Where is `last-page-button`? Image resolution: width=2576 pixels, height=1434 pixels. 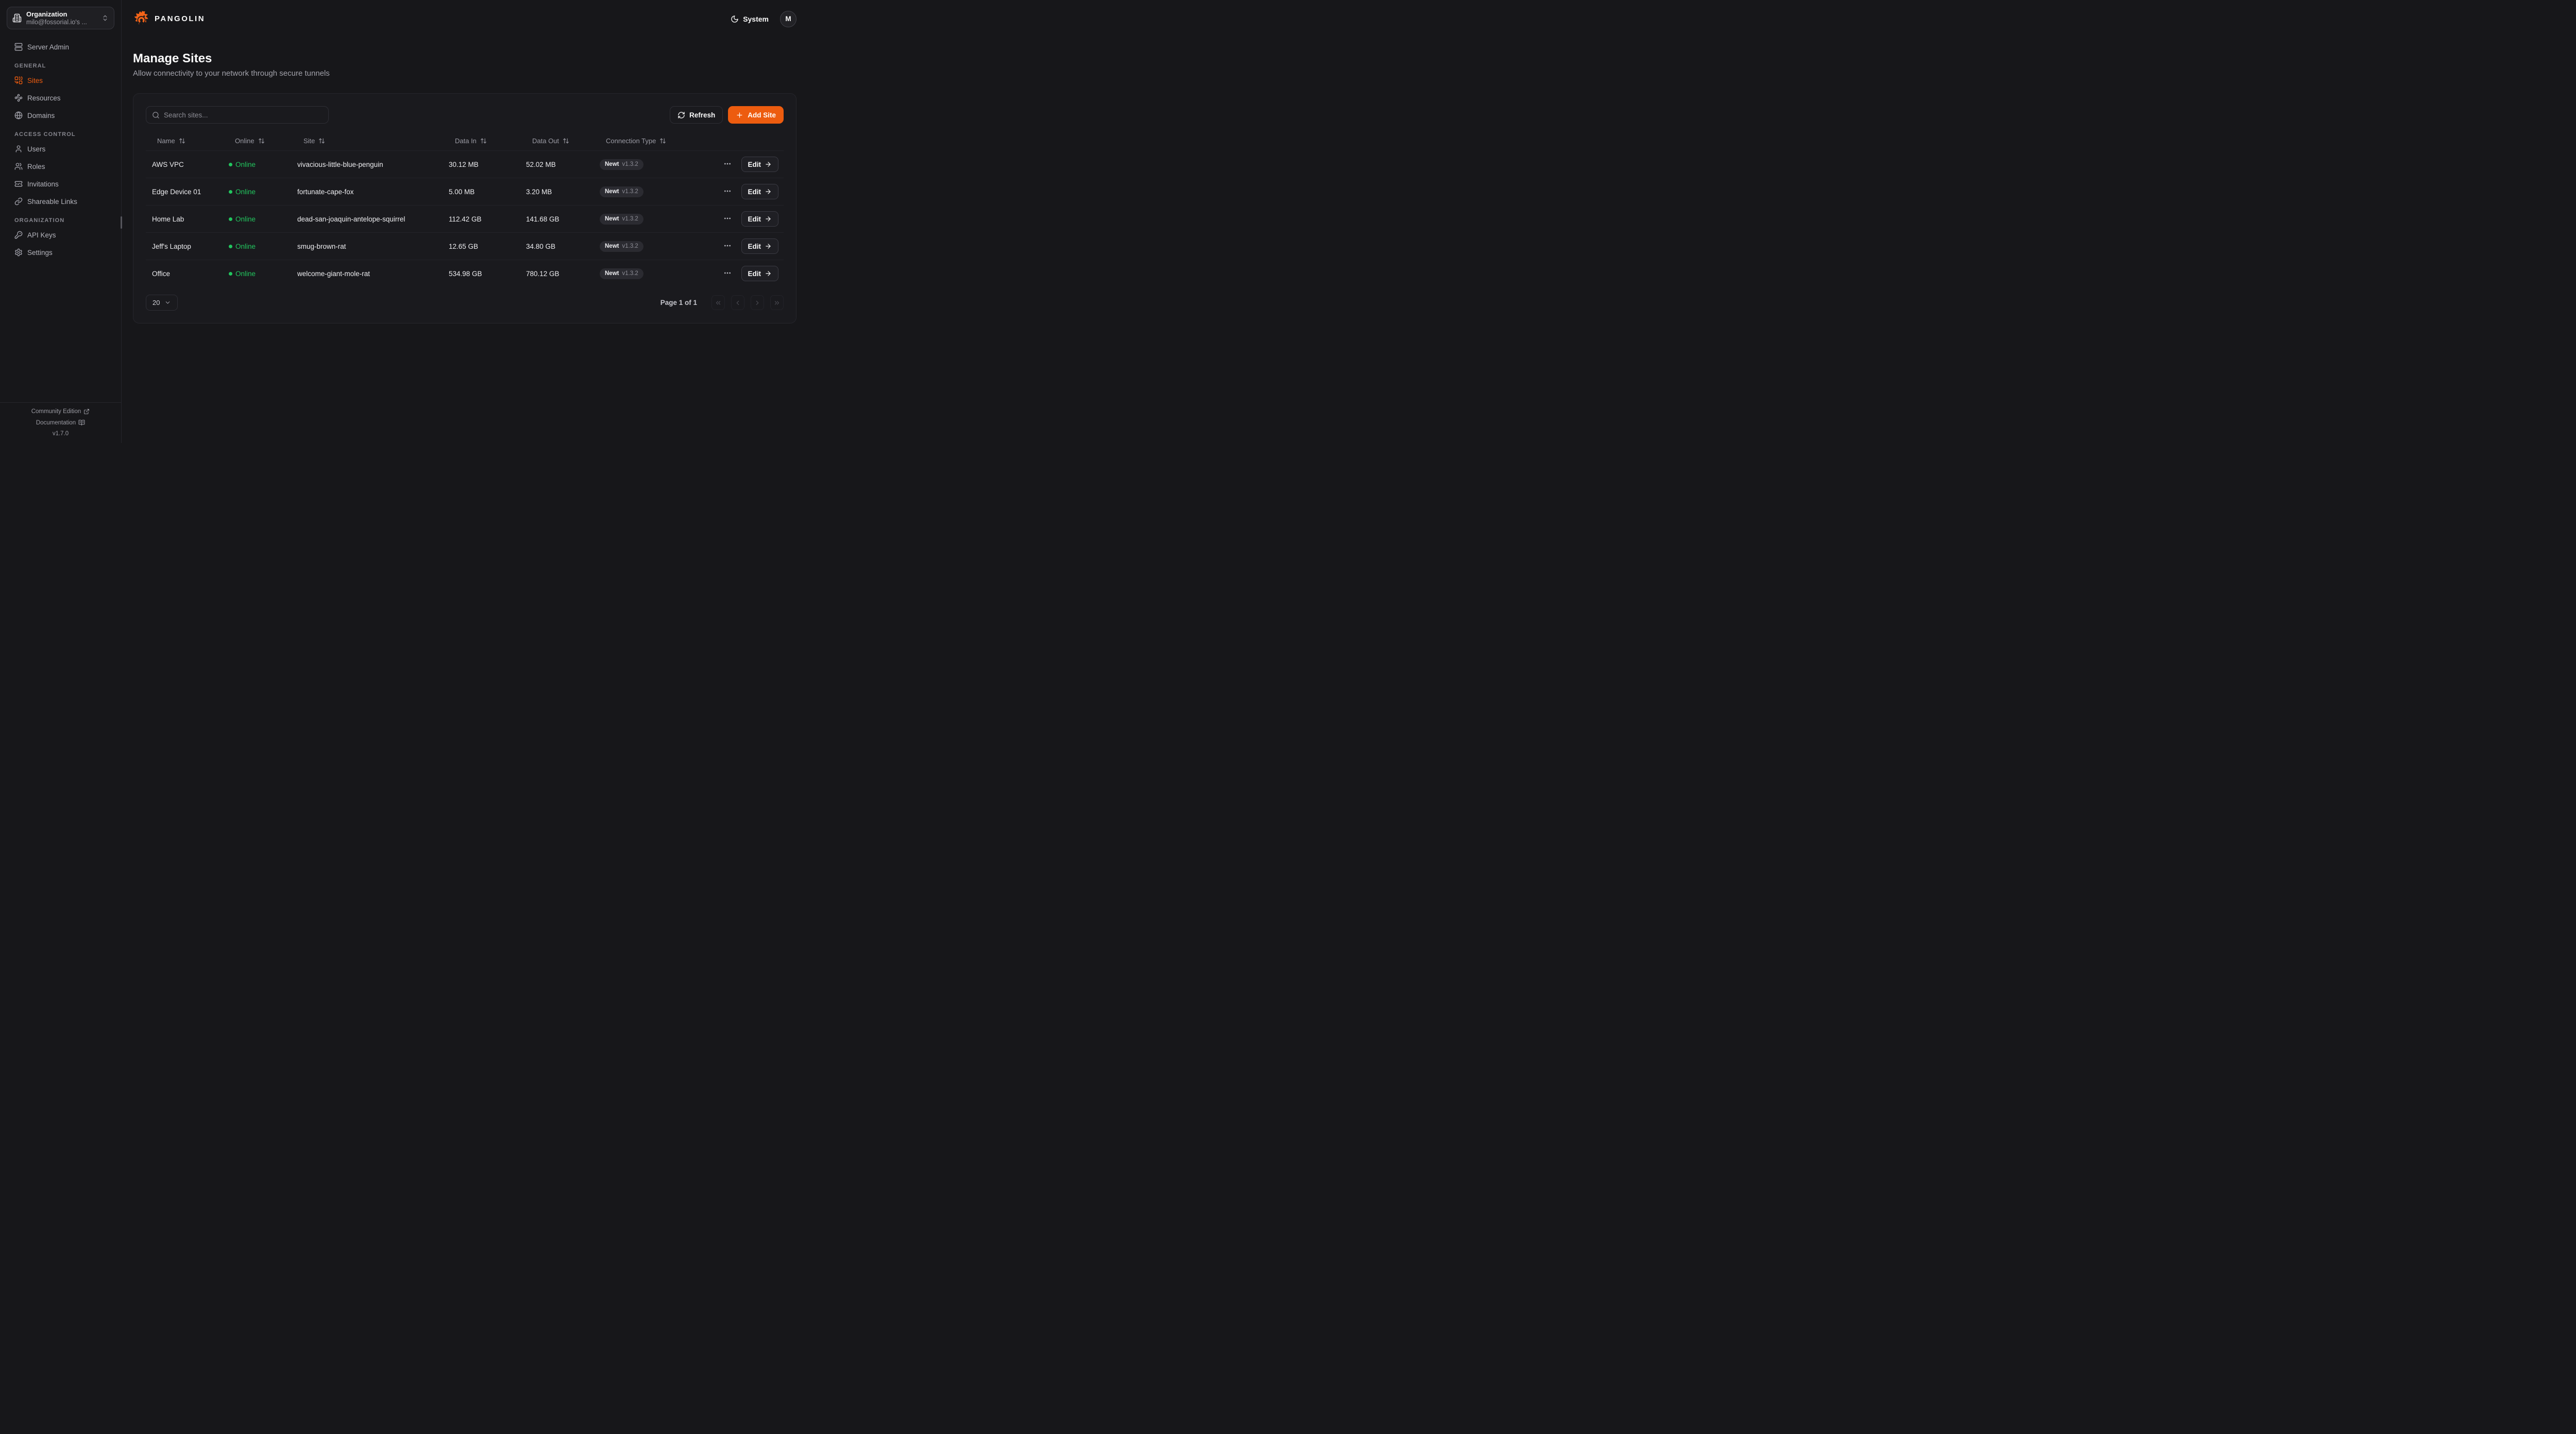
last-page-button is located at coordinates (777, 302).